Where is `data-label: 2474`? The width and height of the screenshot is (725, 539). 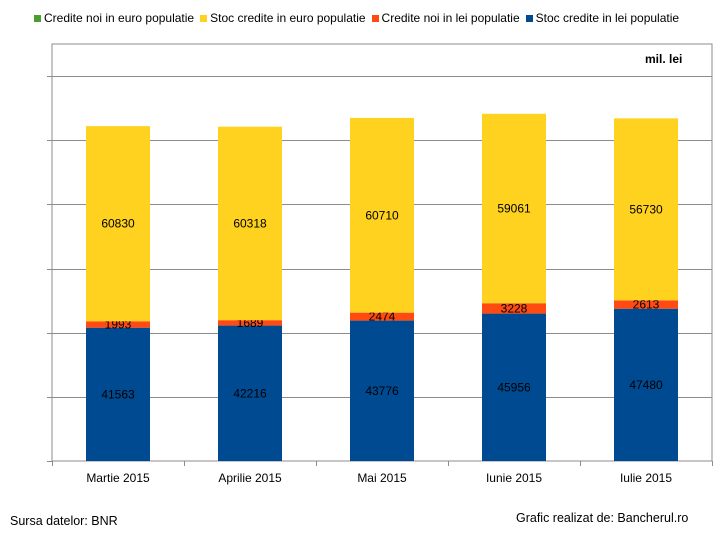 data-label: 2474 is located at coordinates (382, 317).